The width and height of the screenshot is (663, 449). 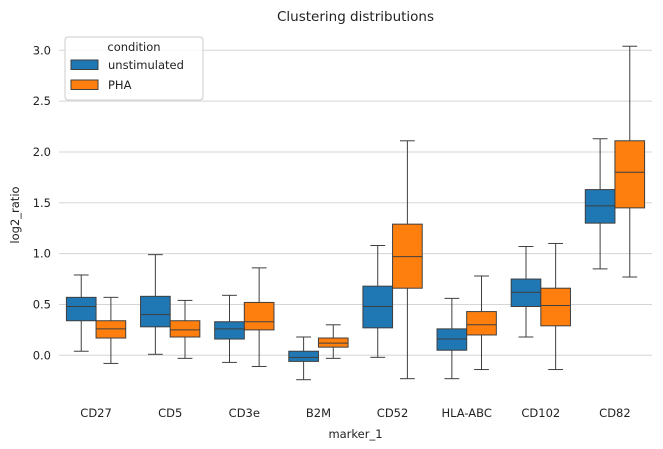 I want to click on box-pha-b2m, so click(x=333, y=341).